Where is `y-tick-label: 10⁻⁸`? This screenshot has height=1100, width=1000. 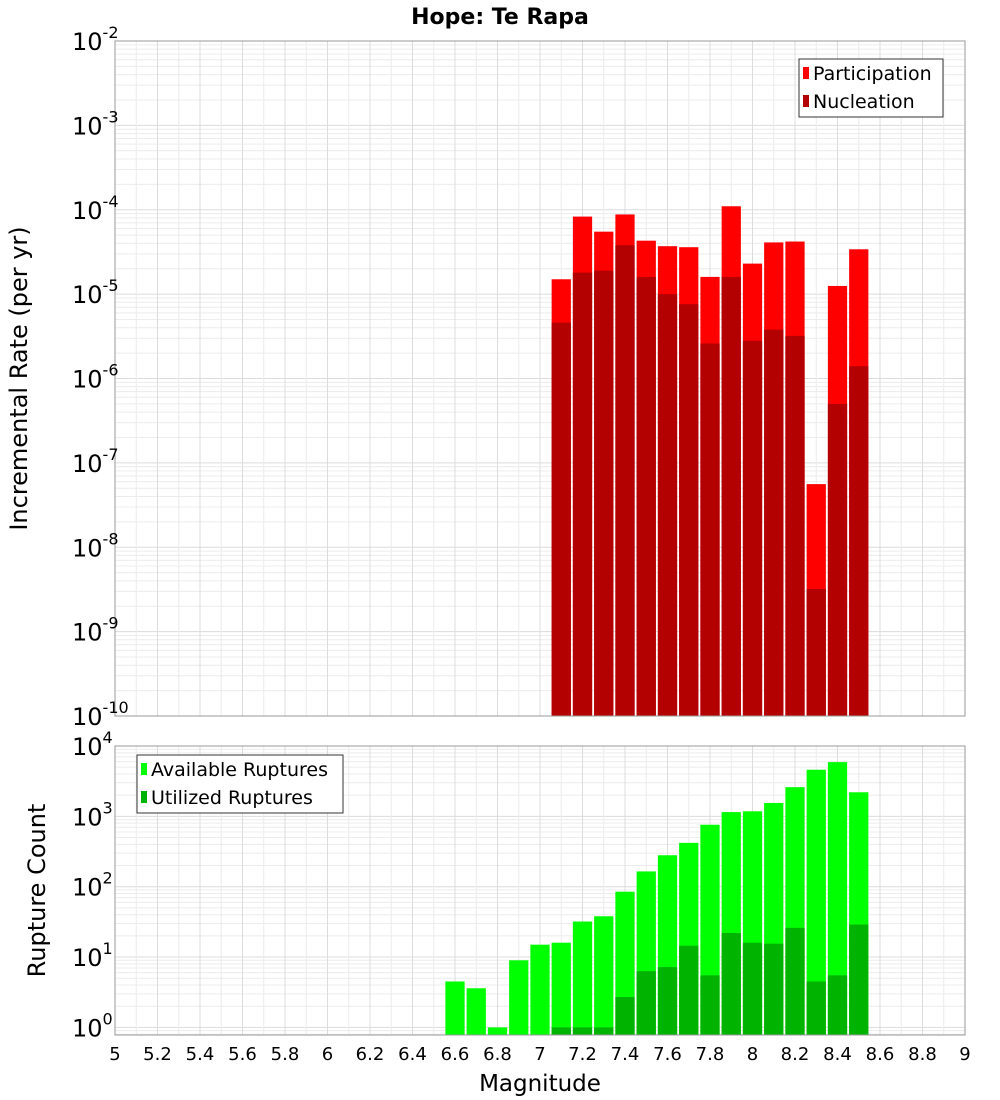
y-tick-label: 10⁻⁸ is located at coordinates (95, 545).